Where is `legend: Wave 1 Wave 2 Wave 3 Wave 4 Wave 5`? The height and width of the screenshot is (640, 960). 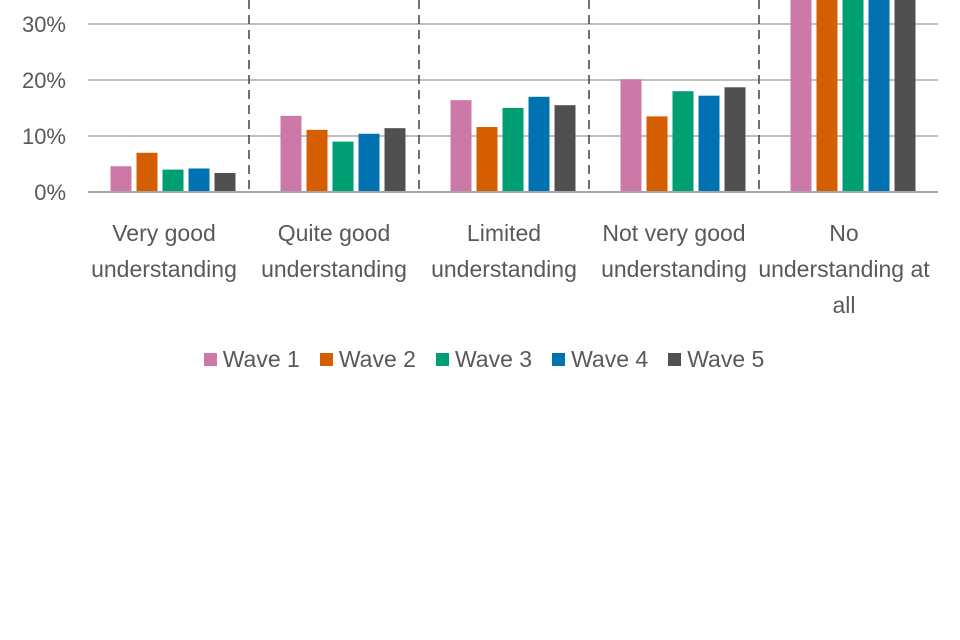 legend: Wave 1 Wave 2 Wave 3 Wave 4 Wave 5 is located at coordinates (480, 359).